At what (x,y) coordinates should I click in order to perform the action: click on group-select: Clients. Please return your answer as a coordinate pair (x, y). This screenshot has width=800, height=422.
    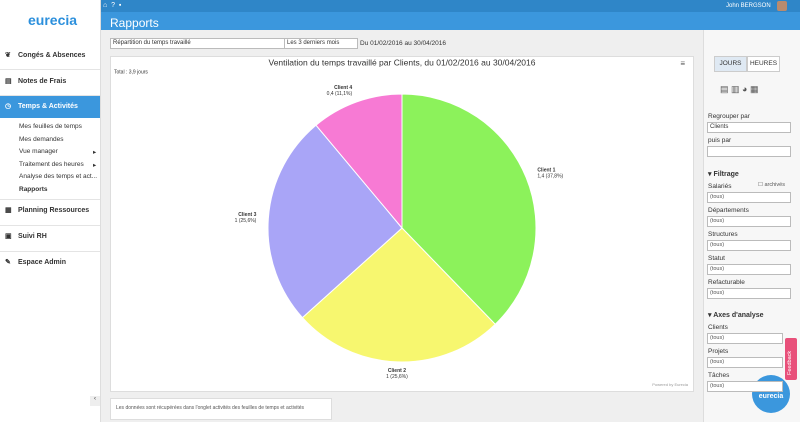
    Looking at the image, I should click on (749, 127).